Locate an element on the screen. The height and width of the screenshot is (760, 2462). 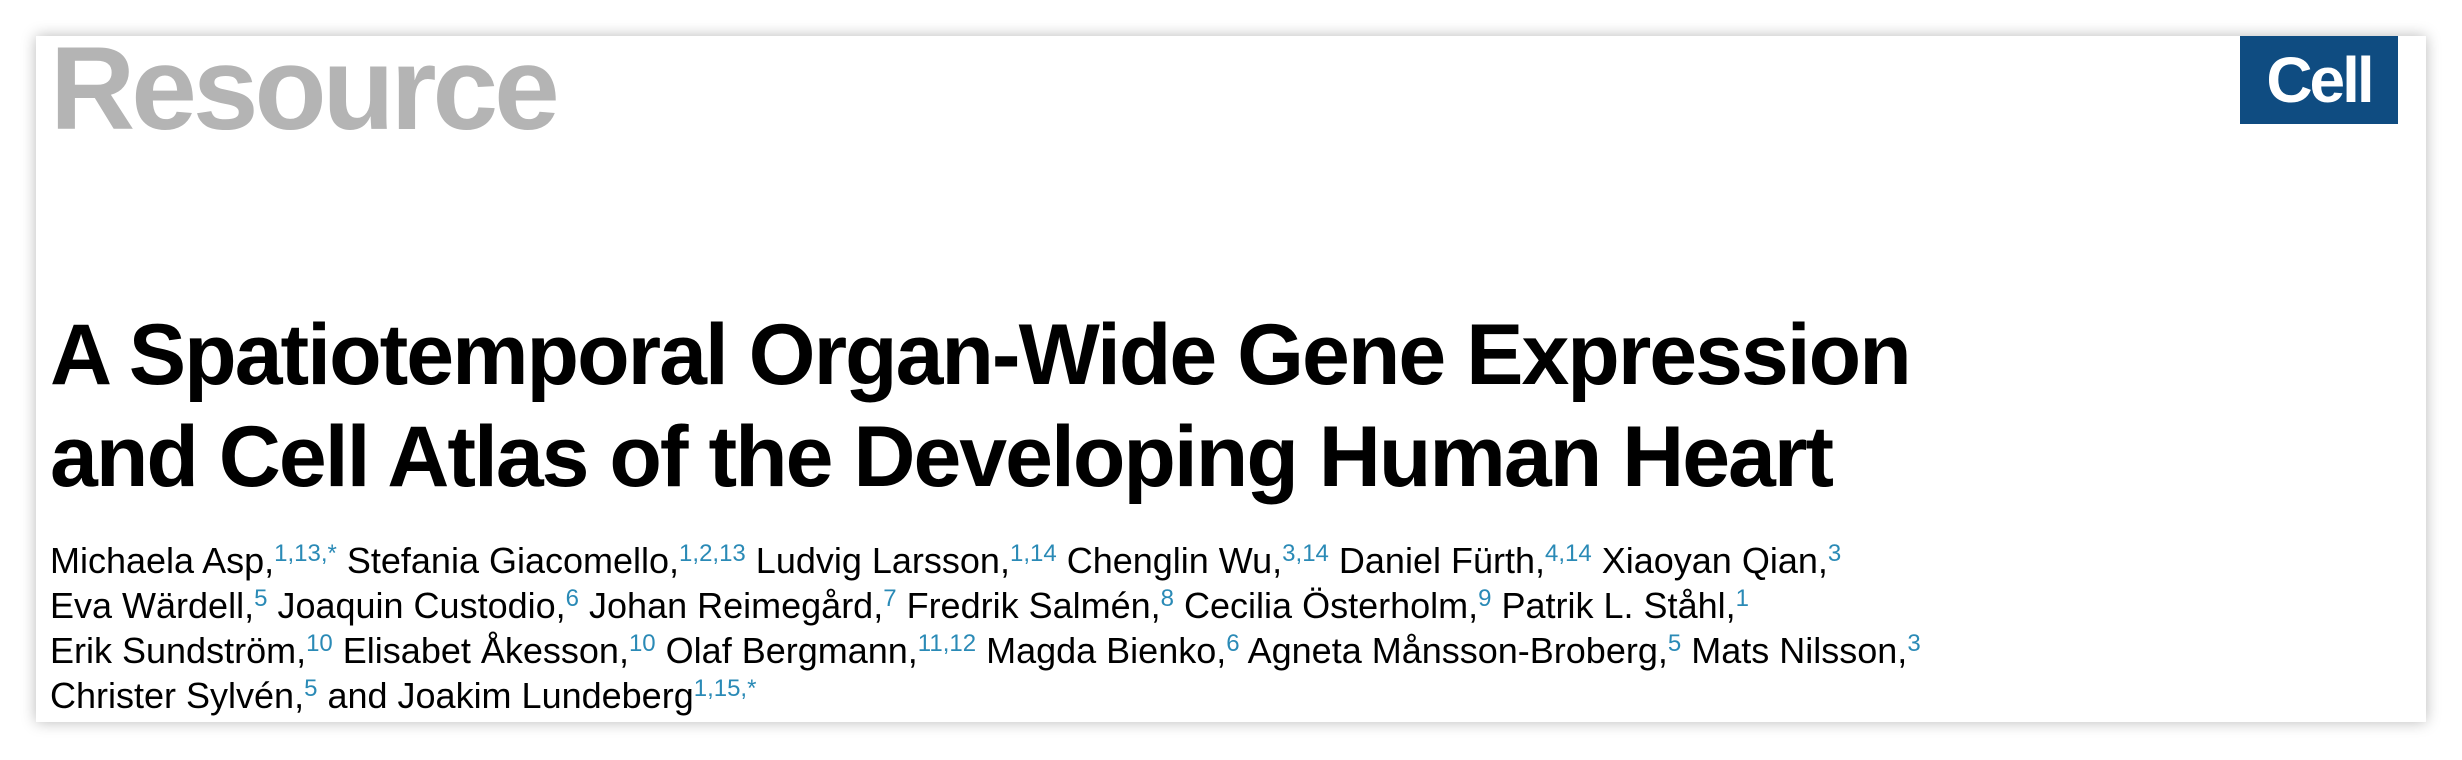
author: Patrik L. Ståhl,1 is located at coordinates (1625, 605).